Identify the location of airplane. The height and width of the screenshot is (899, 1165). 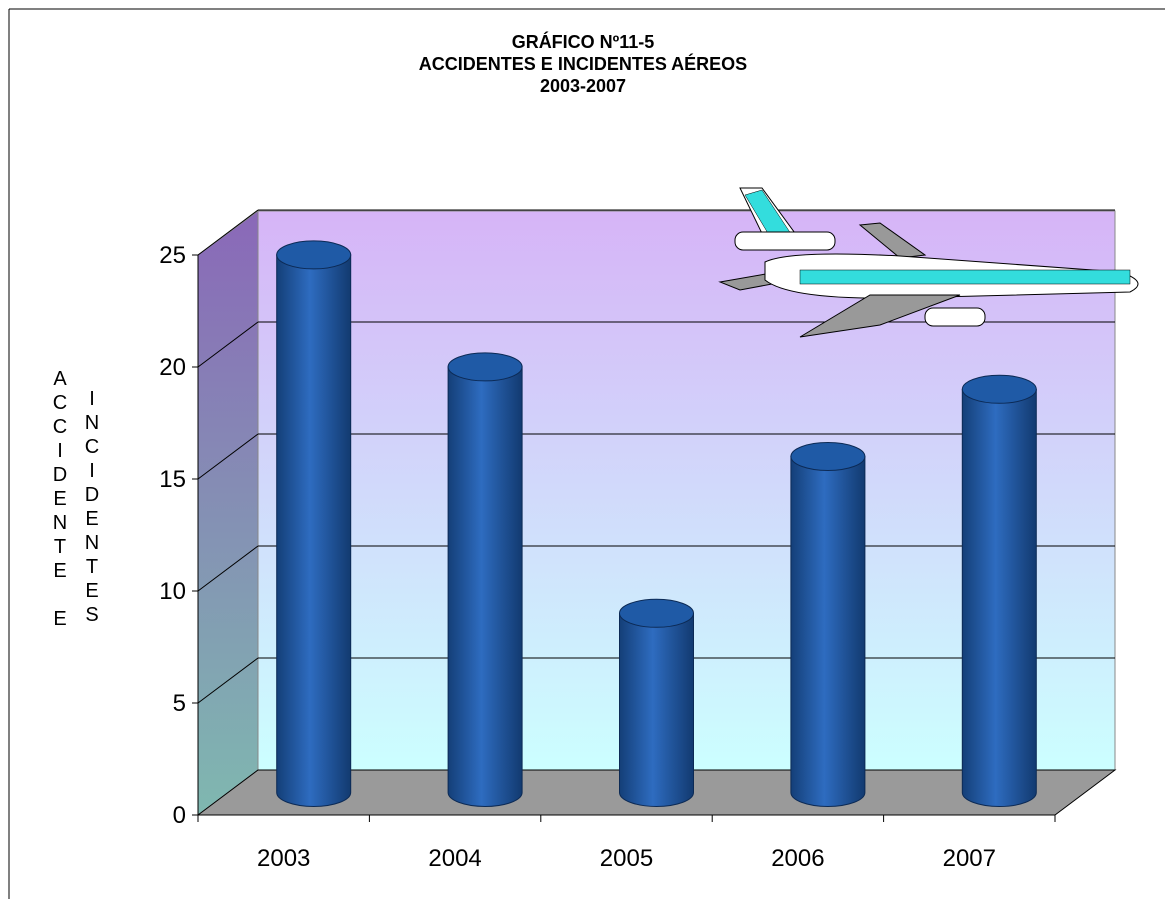
(928, 262).